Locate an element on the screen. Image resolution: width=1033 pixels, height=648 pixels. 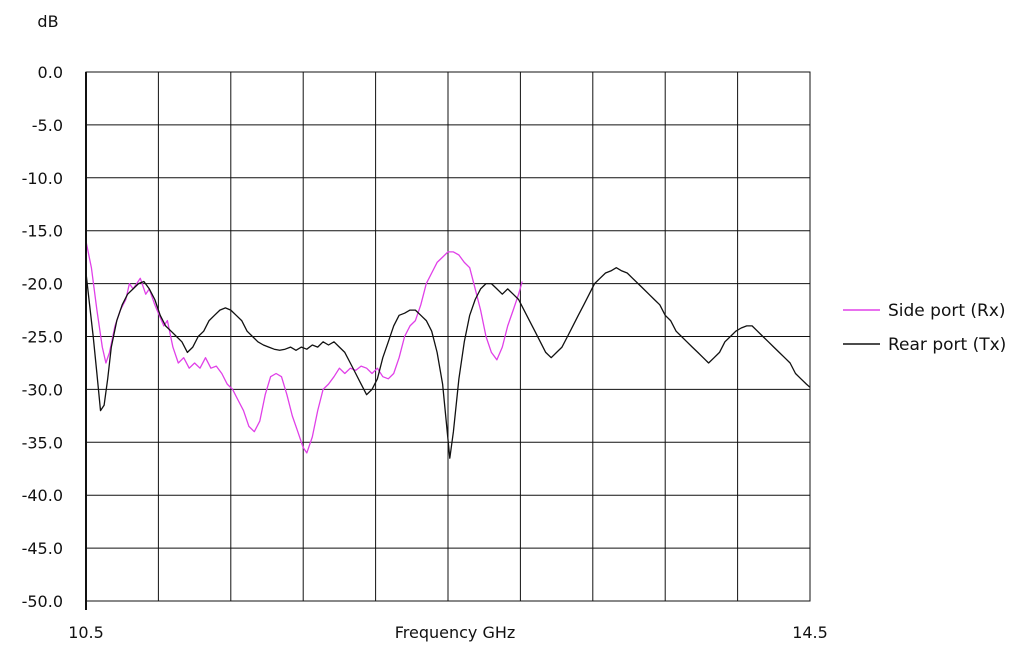
y-tick-label: -35.0 is located at coordinates (42, 442).